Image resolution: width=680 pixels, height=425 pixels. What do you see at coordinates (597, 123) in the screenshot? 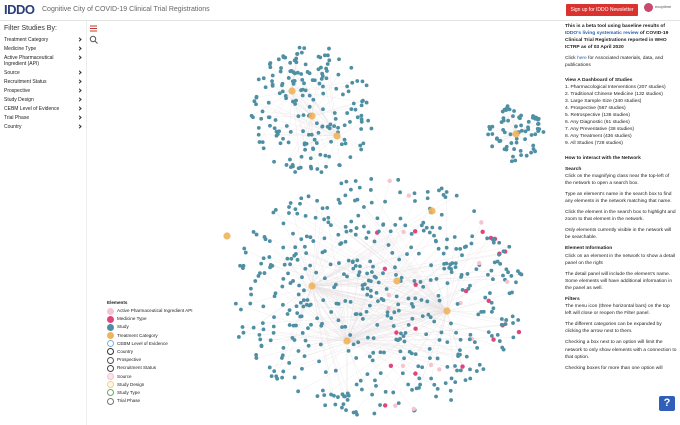
I see `dashboard-link: 6. Any Diagnostic (61 studies)` at bounding box center [597, 123].